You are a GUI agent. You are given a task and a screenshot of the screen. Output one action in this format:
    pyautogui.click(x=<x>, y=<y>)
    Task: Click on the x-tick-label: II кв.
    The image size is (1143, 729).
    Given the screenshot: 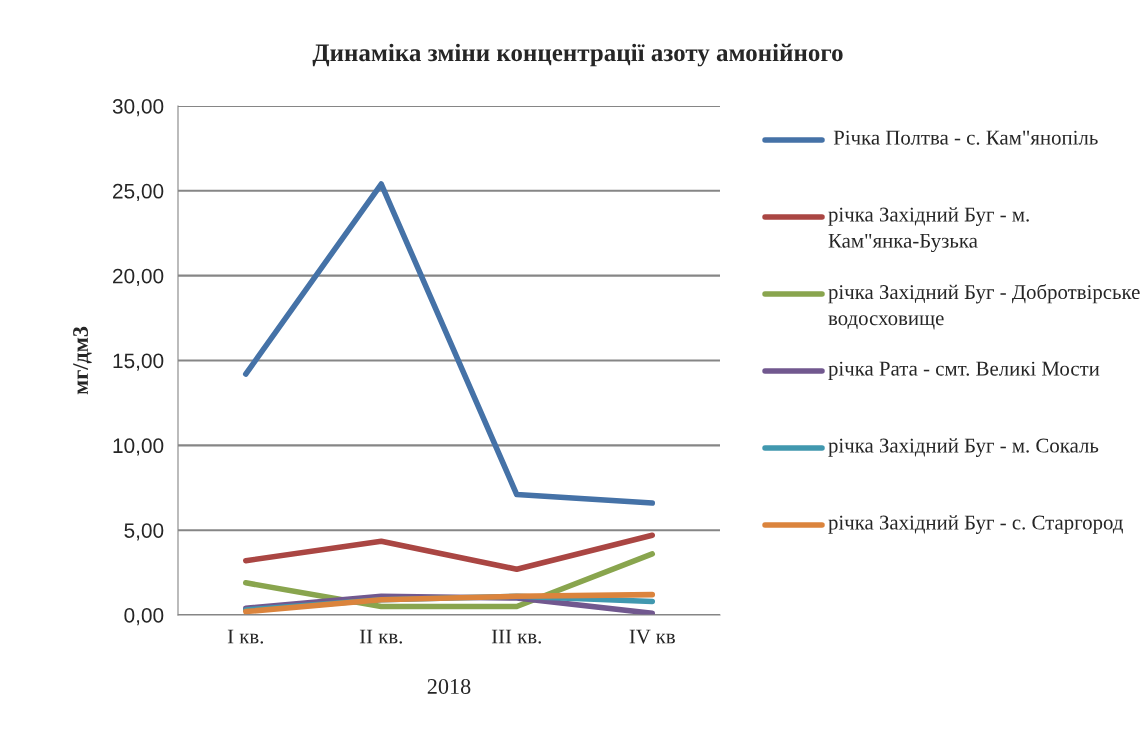 What is the action you would take?
    pyautogui.click(x=380, y=636)
    